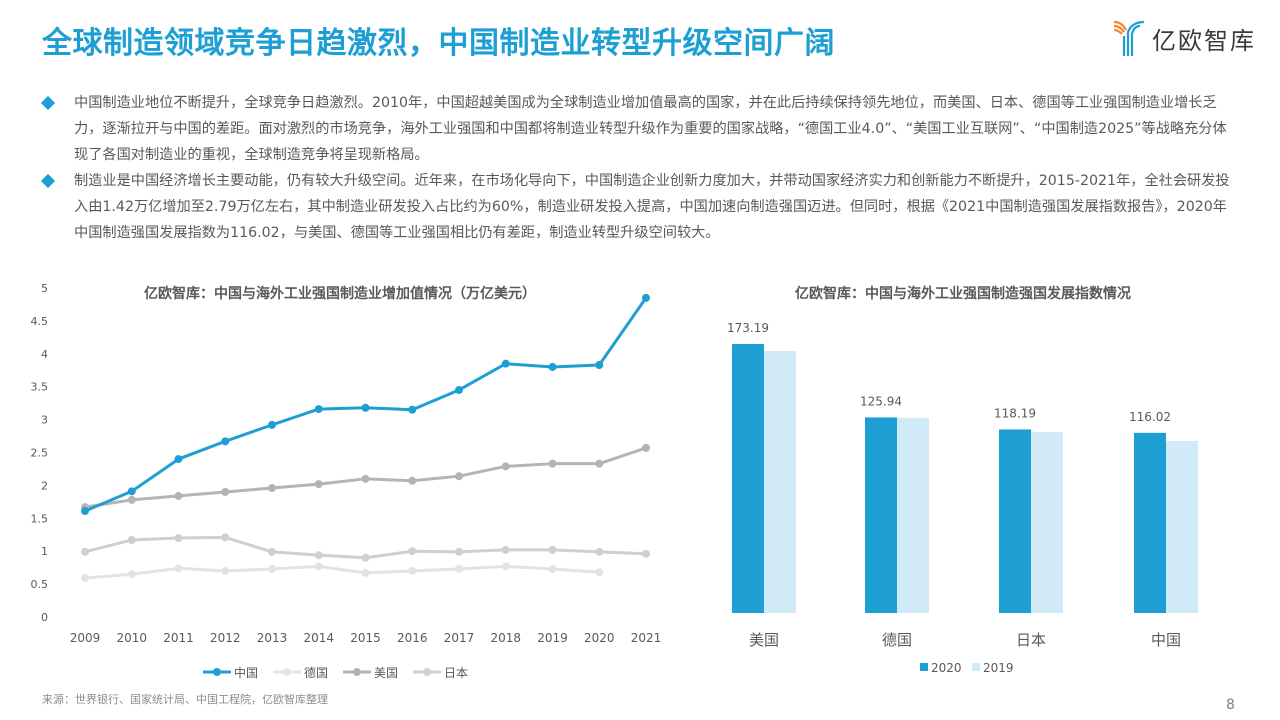 The width and height of the screenshot is (1280, 720). What do you see at coordinates (1204, 40) in the screenshot?
I see `logo-text: 亿欧智库` at bounding box center [1204, 40].